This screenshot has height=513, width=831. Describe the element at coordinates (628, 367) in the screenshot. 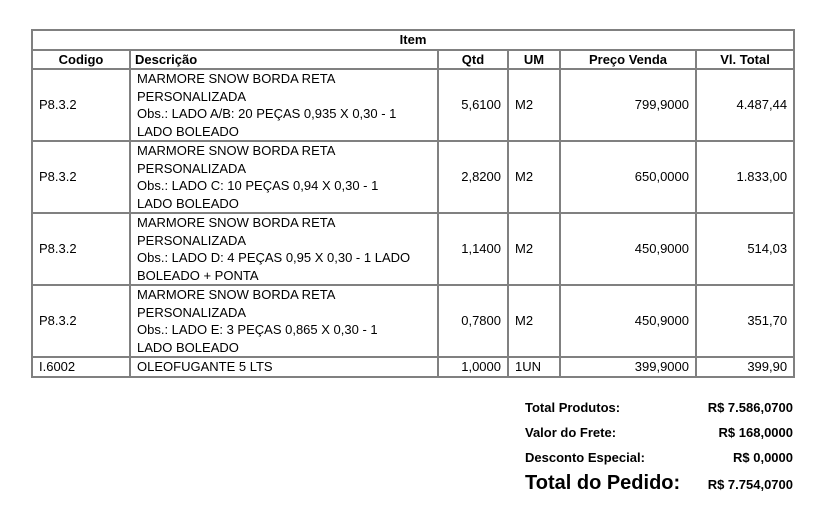

I see `cell-preco: 399,9000` at that location.